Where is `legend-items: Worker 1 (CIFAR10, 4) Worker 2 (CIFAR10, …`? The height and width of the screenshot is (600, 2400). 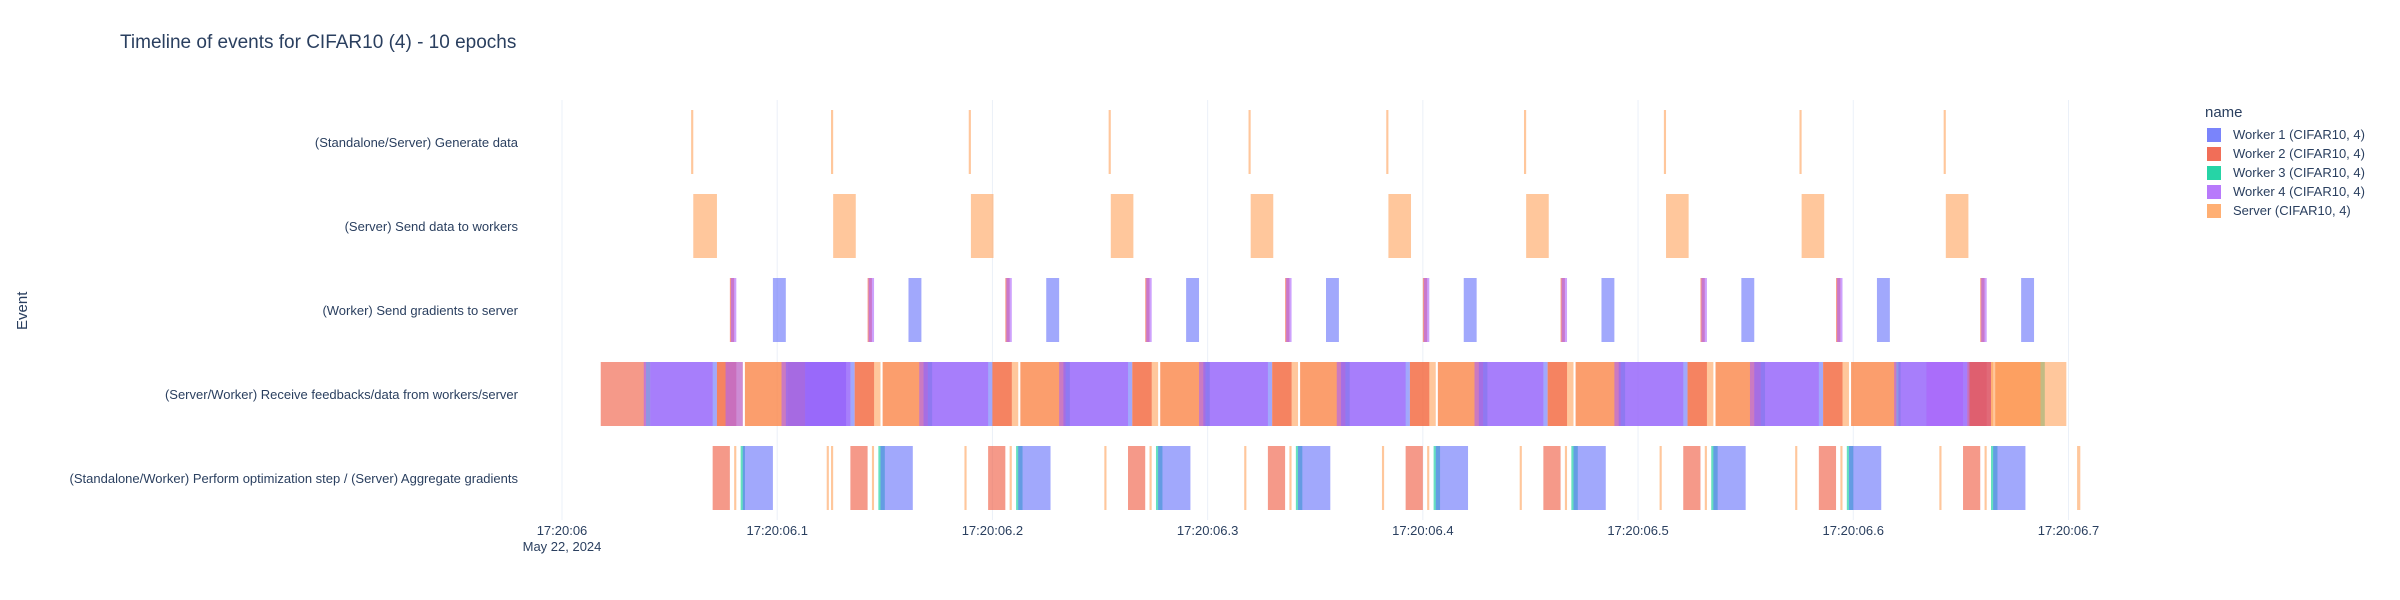 legend-items: Worker 1 (CIFAR10, 4) Worker 2 (CIFAR10, … is located at coordinates (2285, 172).